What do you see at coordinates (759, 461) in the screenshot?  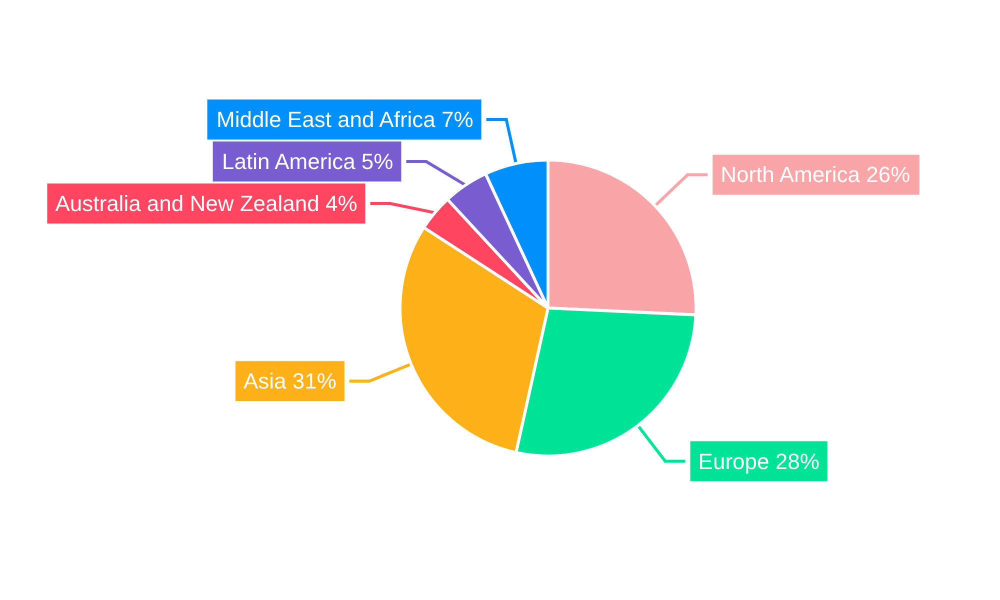 I see `slice-label: Europe 28%` at bounding box center [759, 461].